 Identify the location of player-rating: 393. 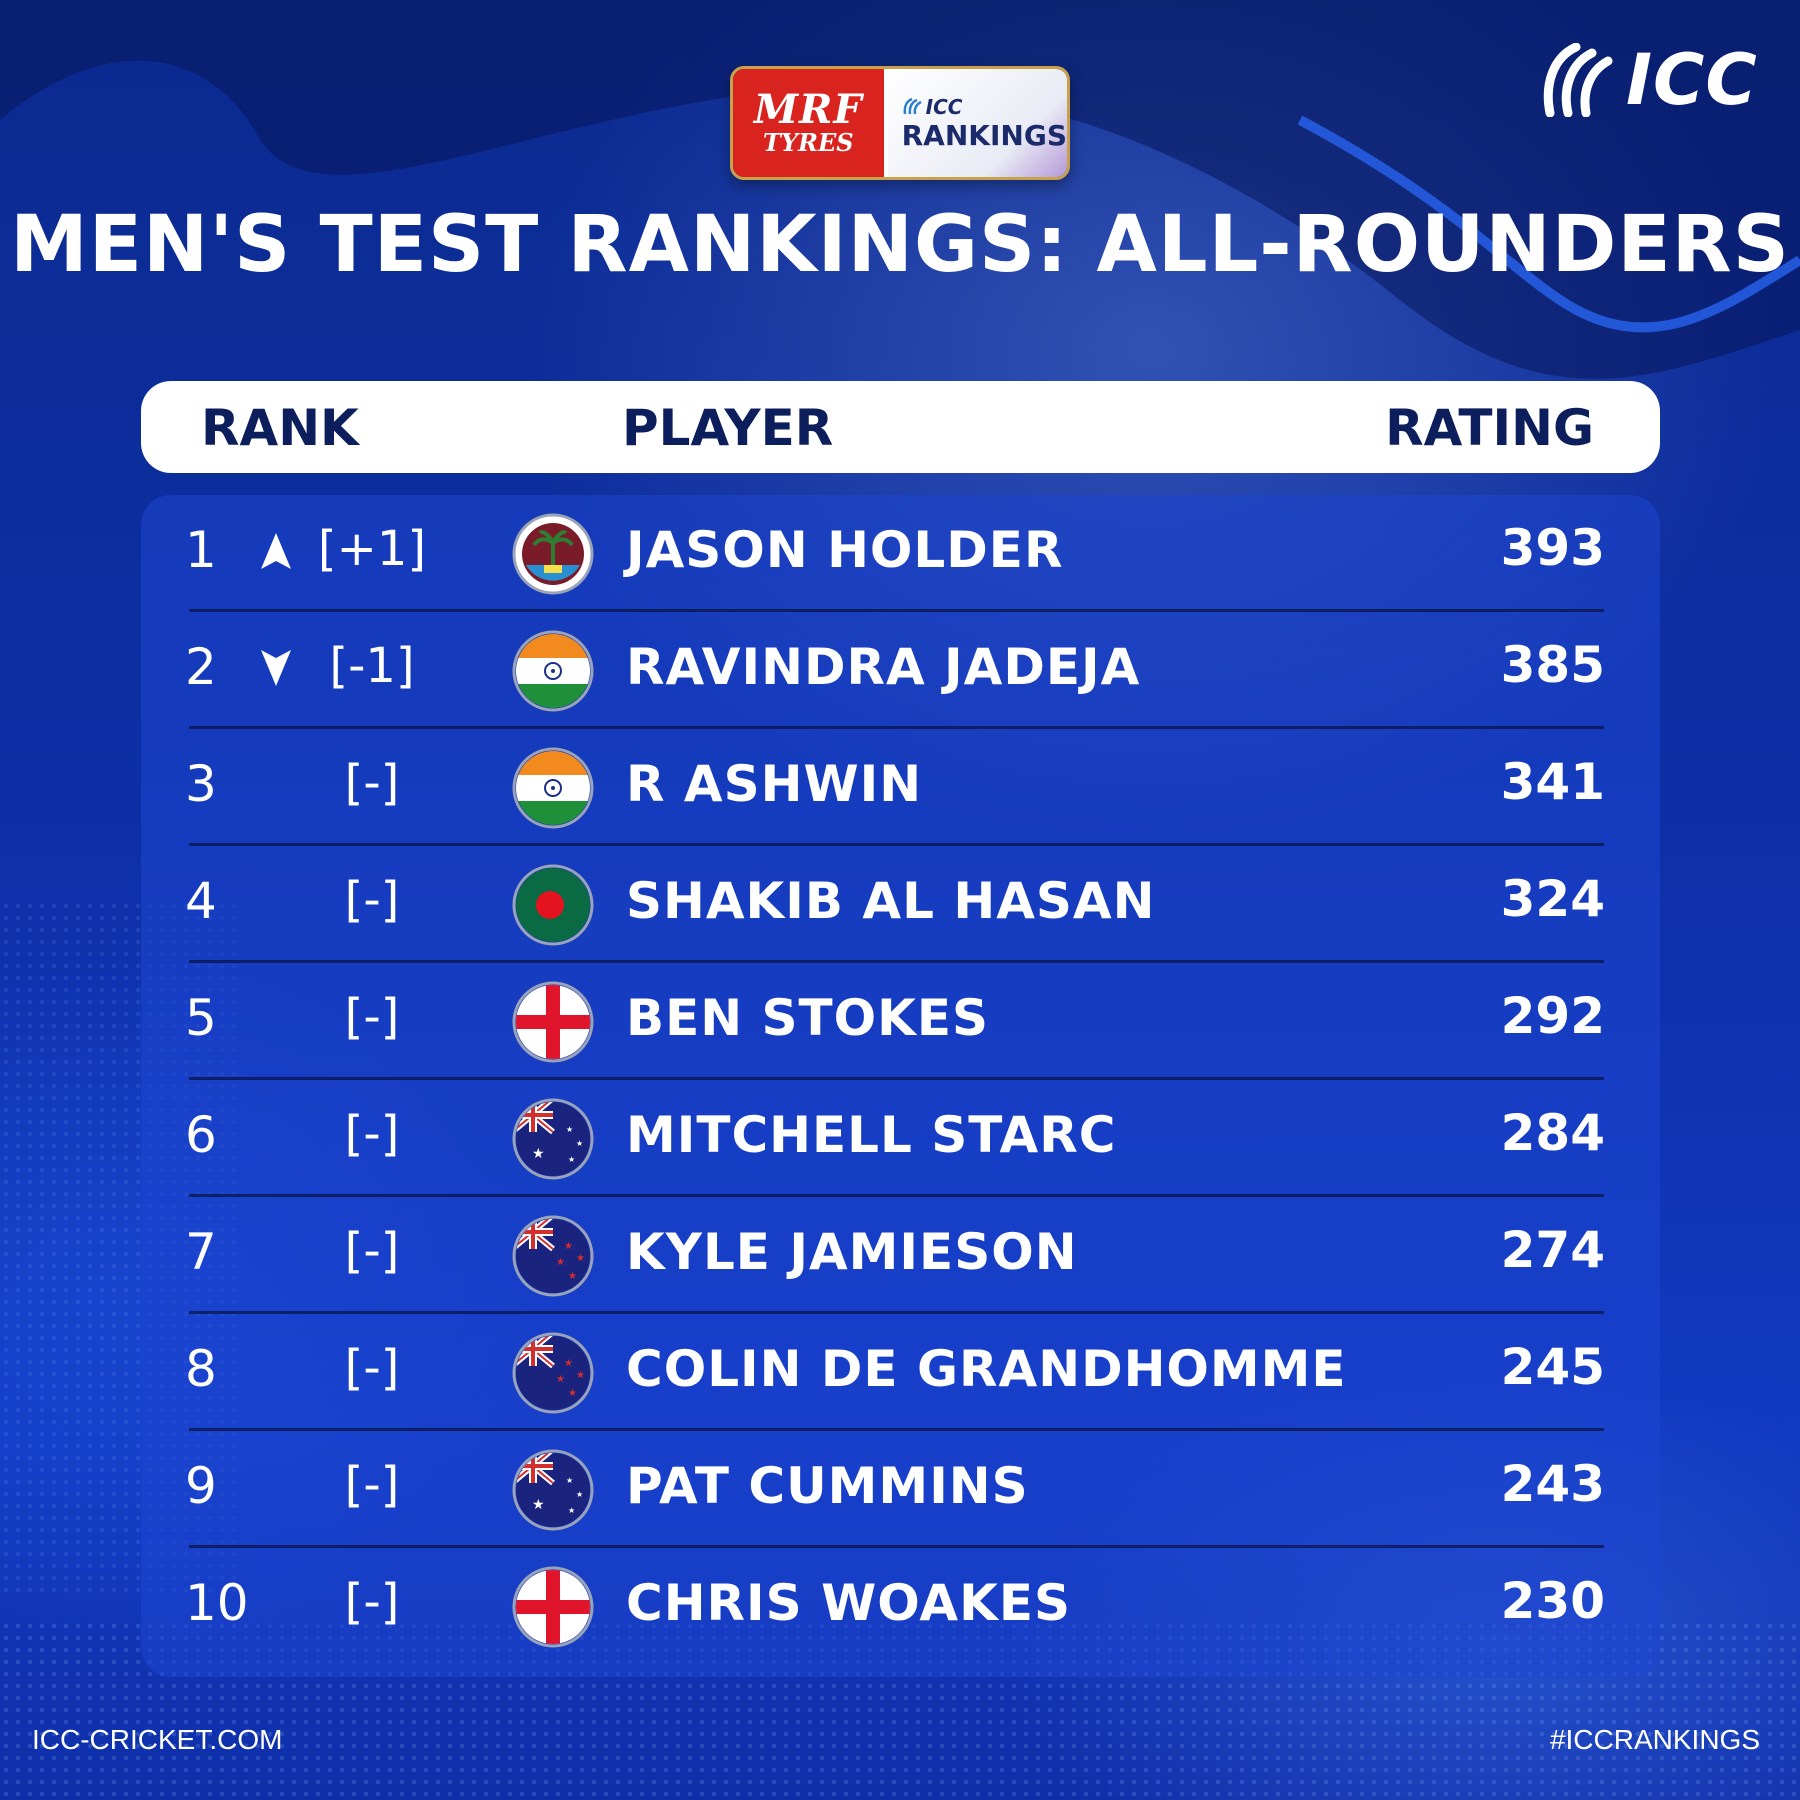
(1552, 548).